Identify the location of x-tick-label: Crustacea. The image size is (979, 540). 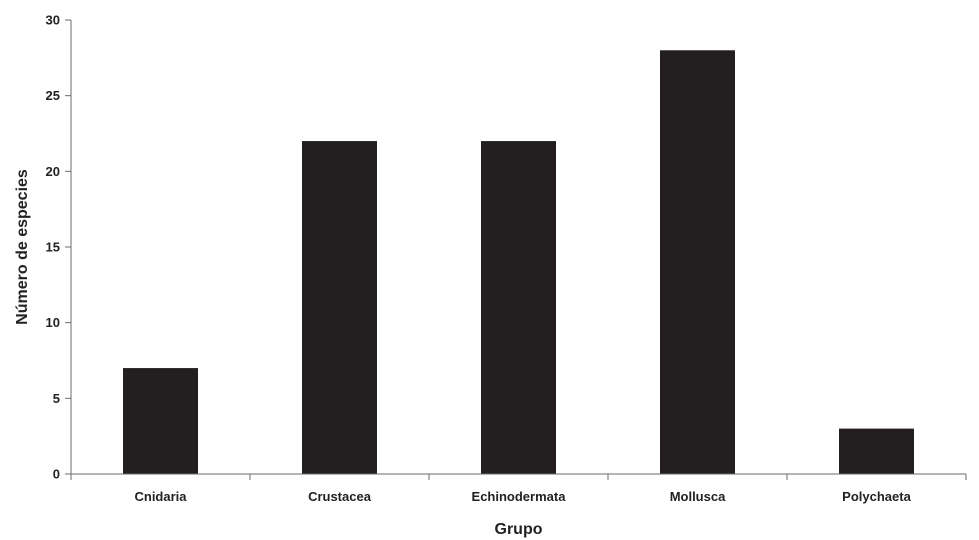
(340, 496).